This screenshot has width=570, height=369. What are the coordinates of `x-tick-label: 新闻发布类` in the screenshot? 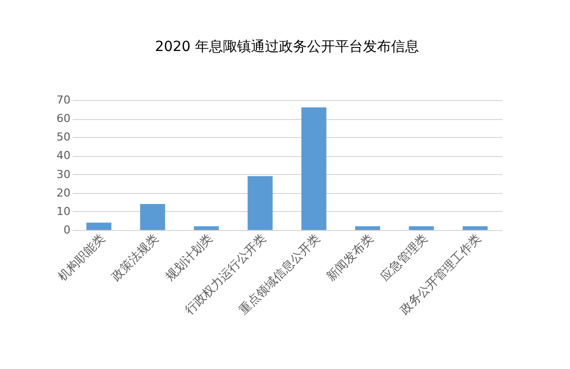 It's located at (350, 257).